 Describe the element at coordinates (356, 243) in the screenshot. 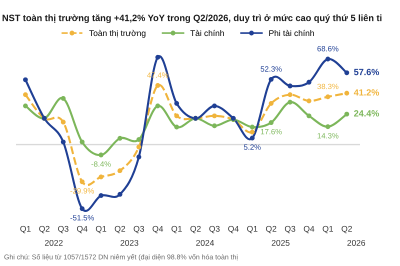

I see `text: 2026` at that location.